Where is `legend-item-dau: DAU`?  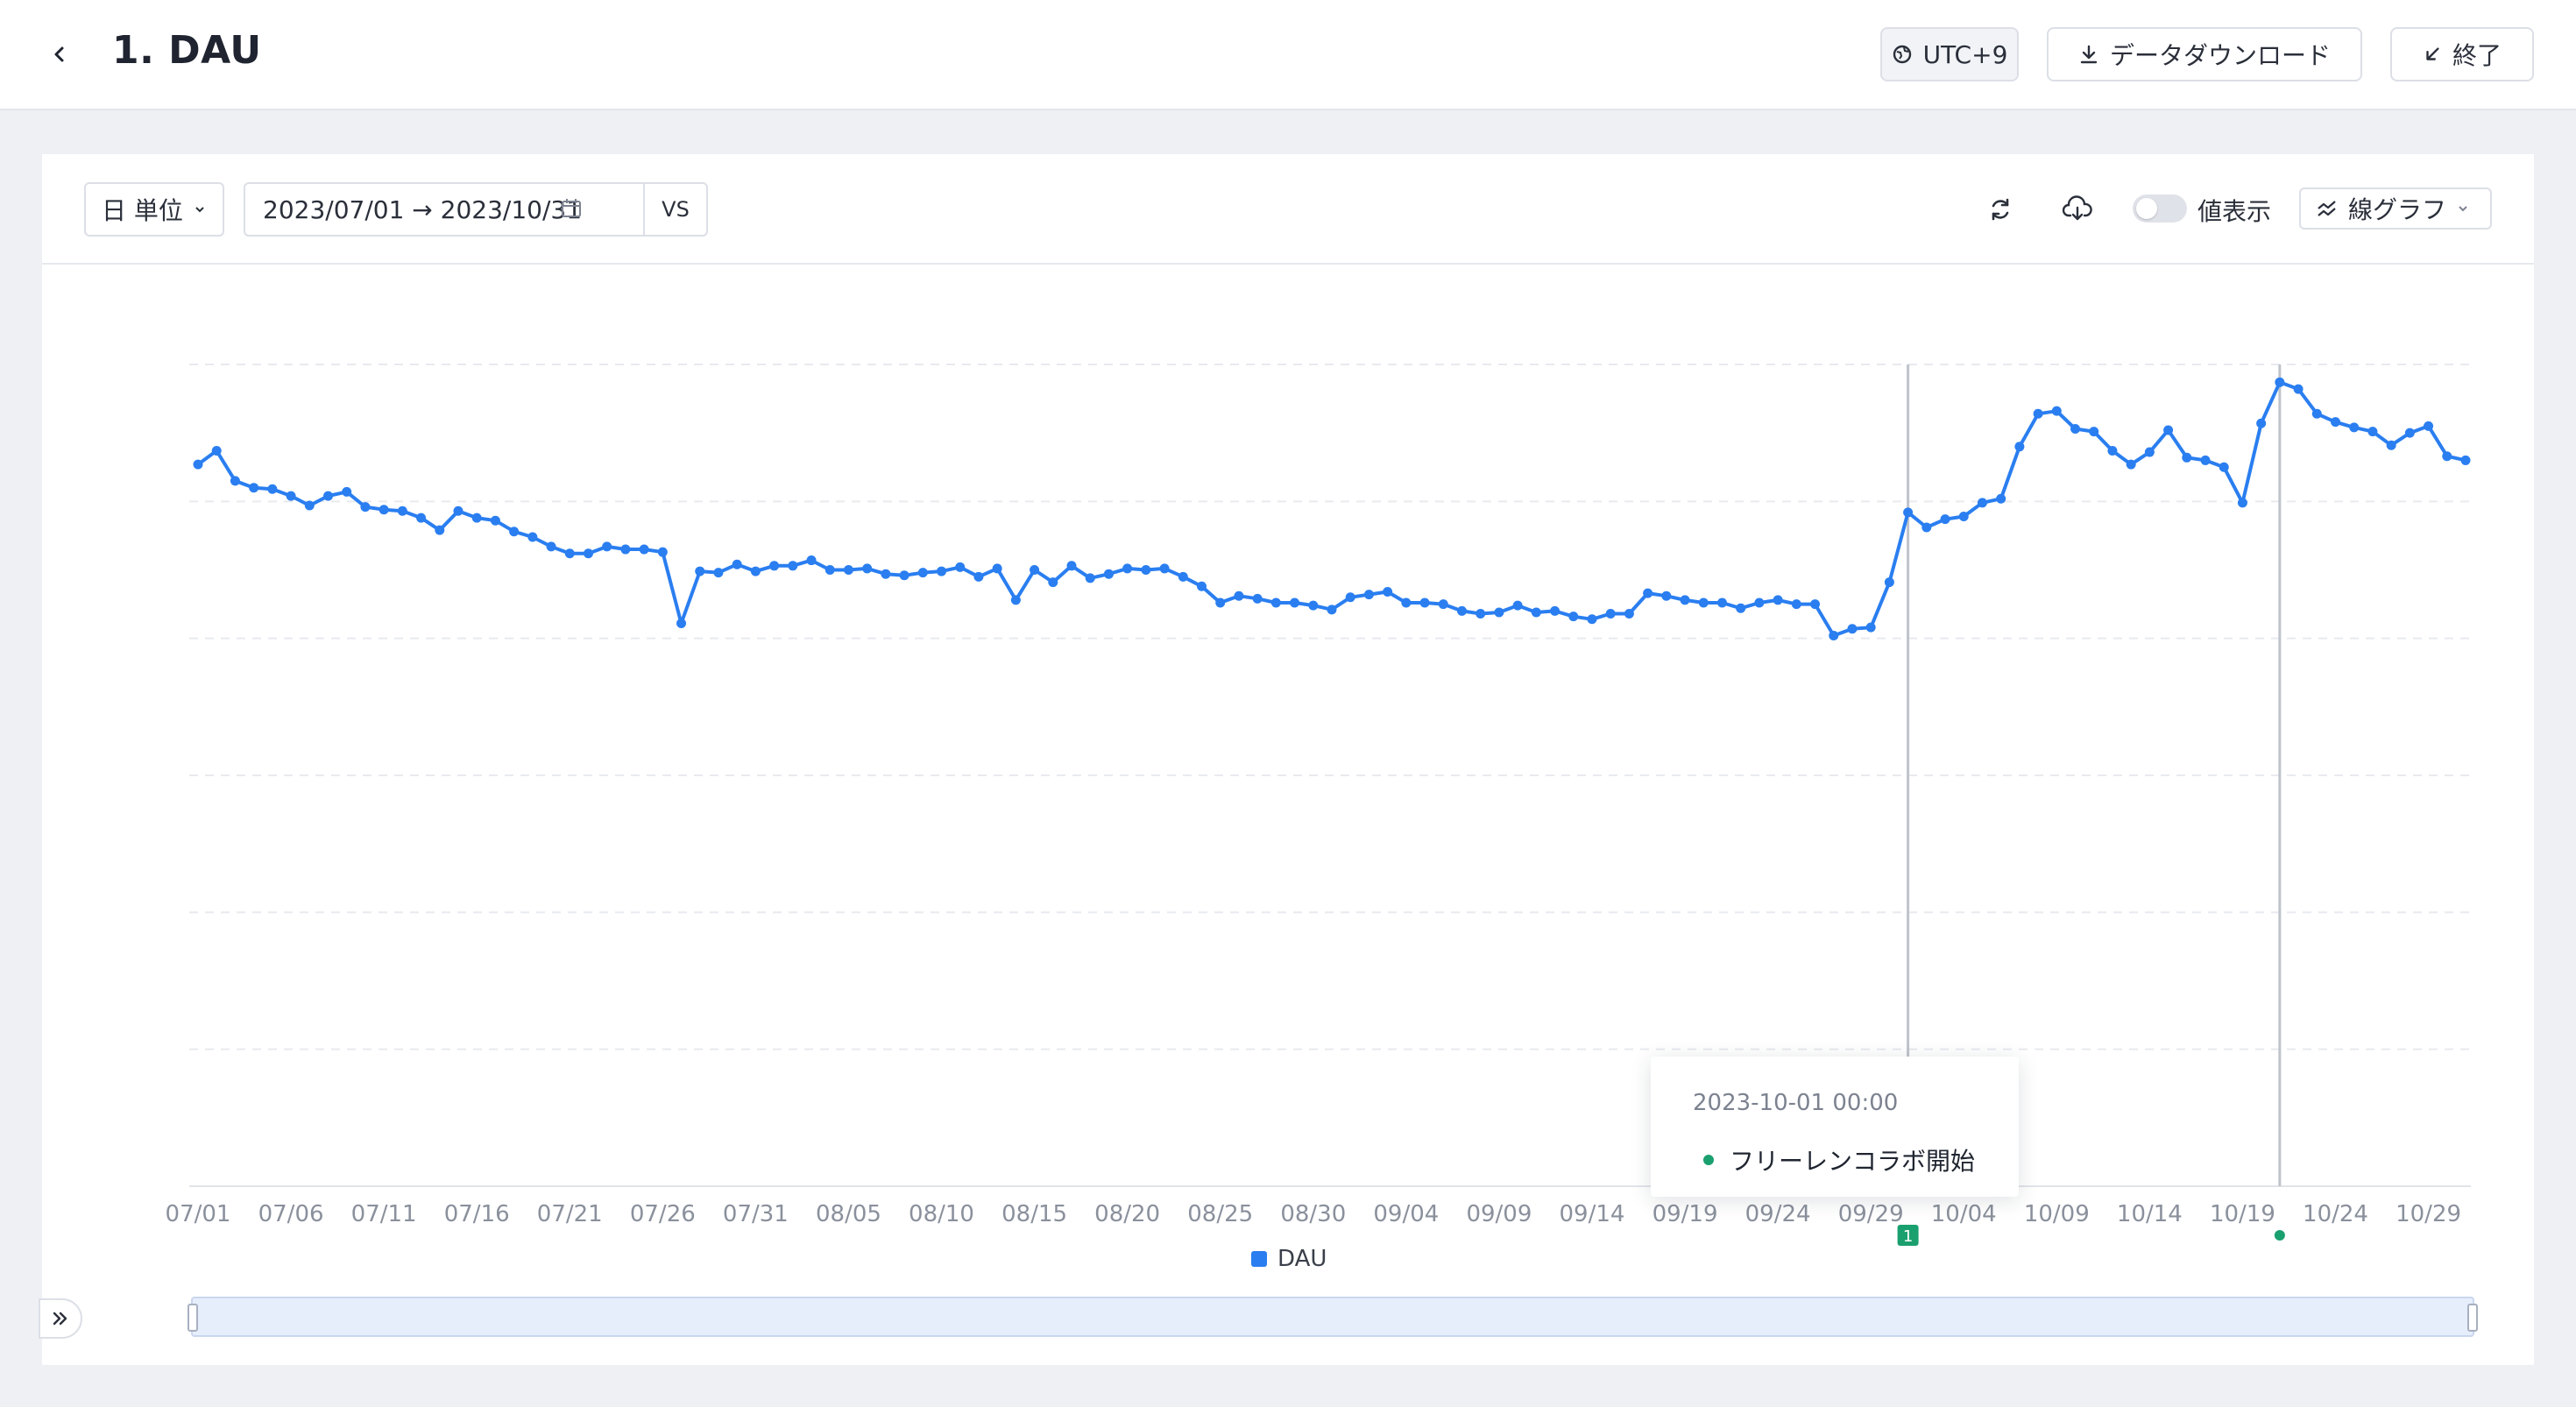 legend-item-dau: DAU is located at coordinates (1289, 1259).